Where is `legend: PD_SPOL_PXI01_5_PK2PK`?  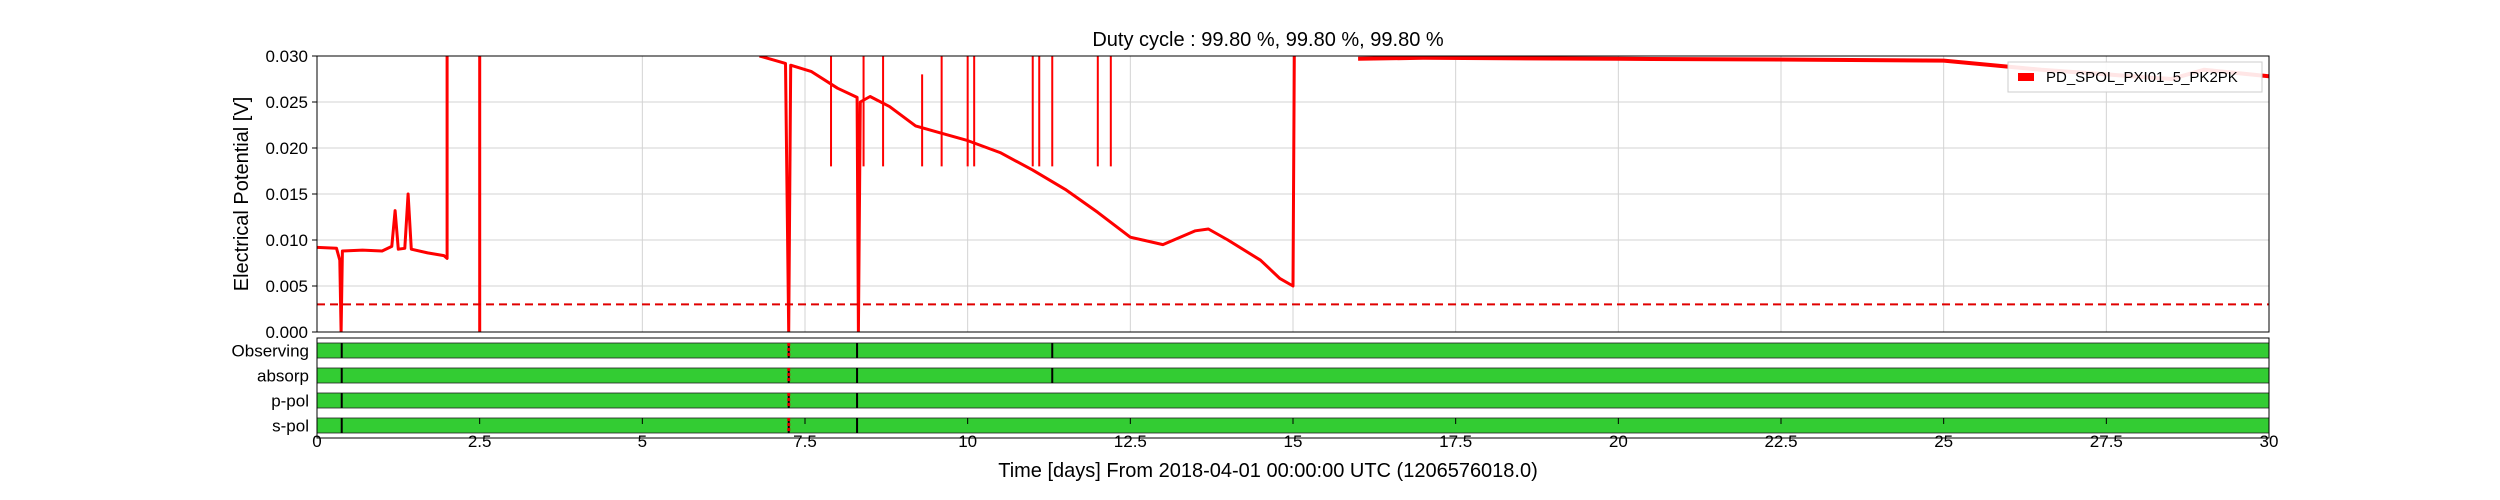 legend: PD_SPOL_PXI01_5_PK2PK is located at coordinates (2135, 77).